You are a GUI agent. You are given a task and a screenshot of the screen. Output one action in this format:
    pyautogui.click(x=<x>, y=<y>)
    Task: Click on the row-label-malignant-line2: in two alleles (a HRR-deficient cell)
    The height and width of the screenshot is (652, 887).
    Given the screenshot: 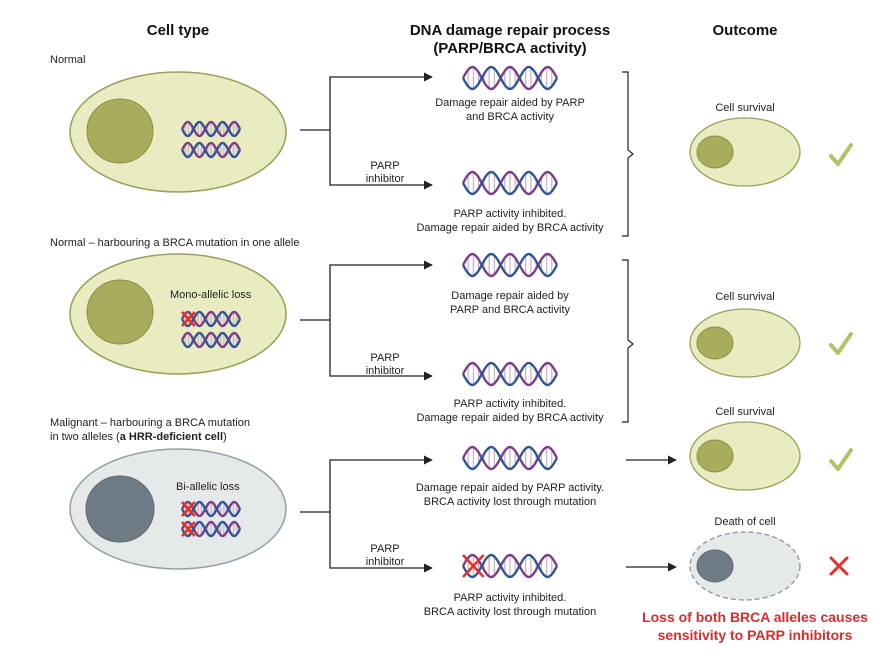 What is the action you would take?
    pyautogui.click(x=150, y=437)
    